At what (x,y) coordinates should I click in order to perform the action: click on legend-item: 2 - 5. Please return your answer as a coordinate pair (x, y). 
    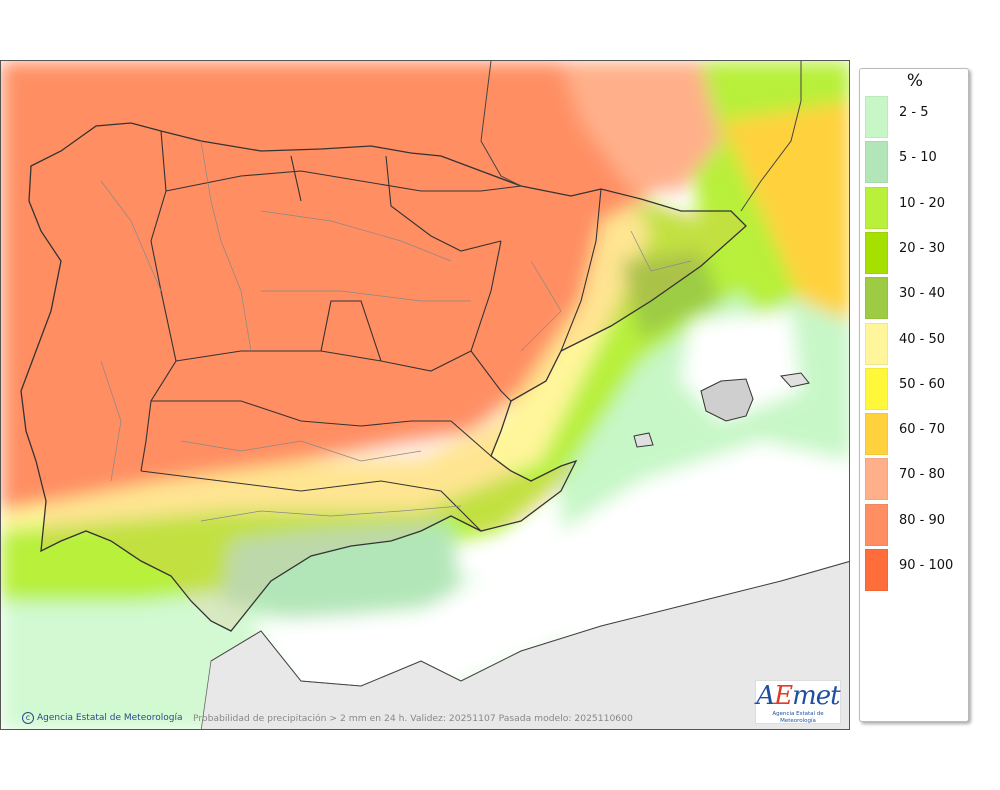
    Looking at the image, I should click on (915, 116).